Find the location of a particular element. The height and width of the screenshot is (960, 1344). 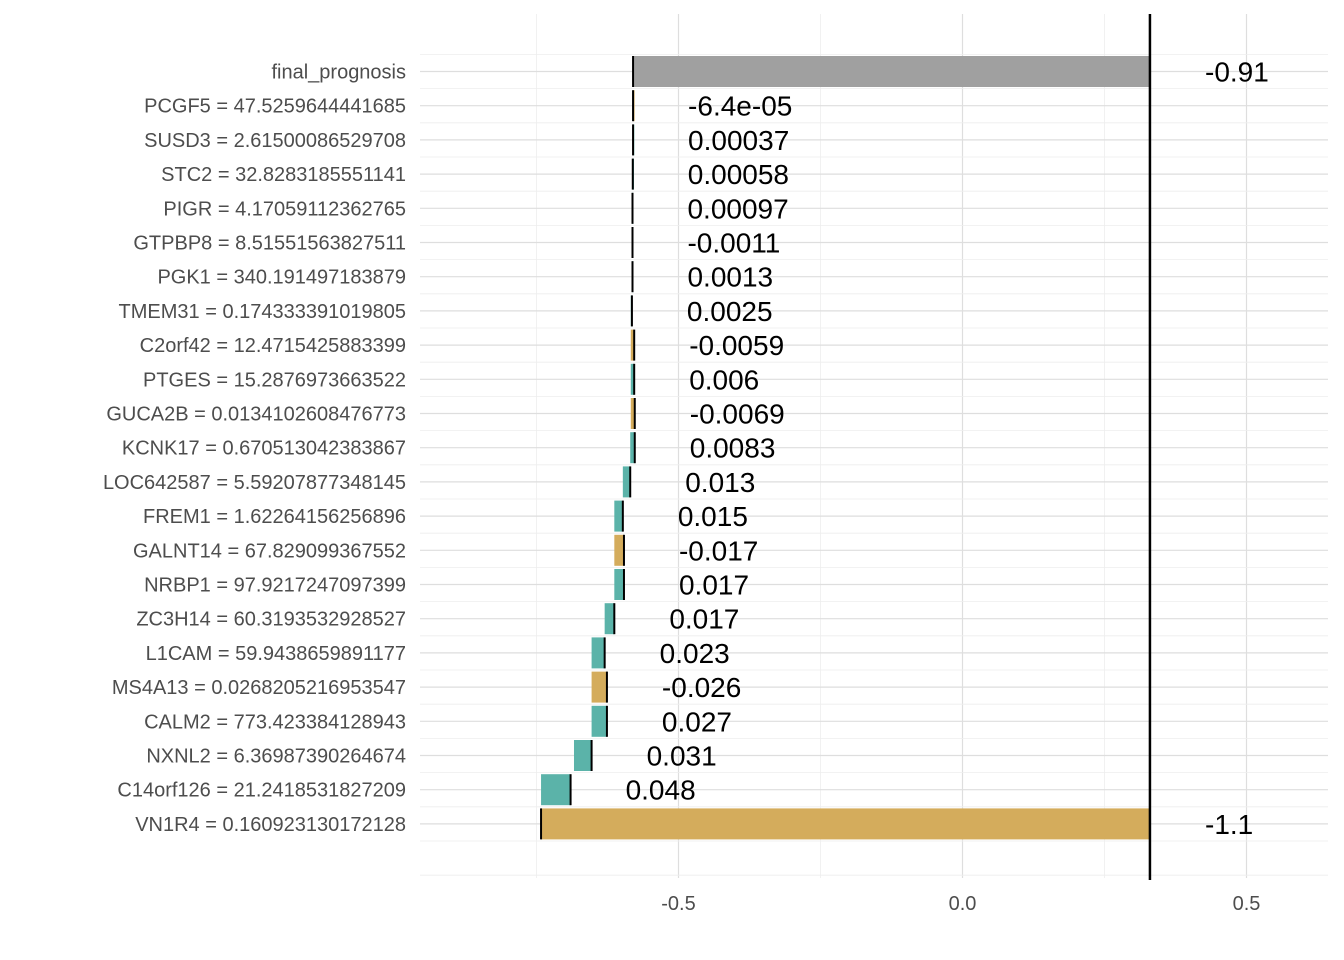

x-tick-labels: -0.5 0.0 0.5 is located at coordinates (960, 904).